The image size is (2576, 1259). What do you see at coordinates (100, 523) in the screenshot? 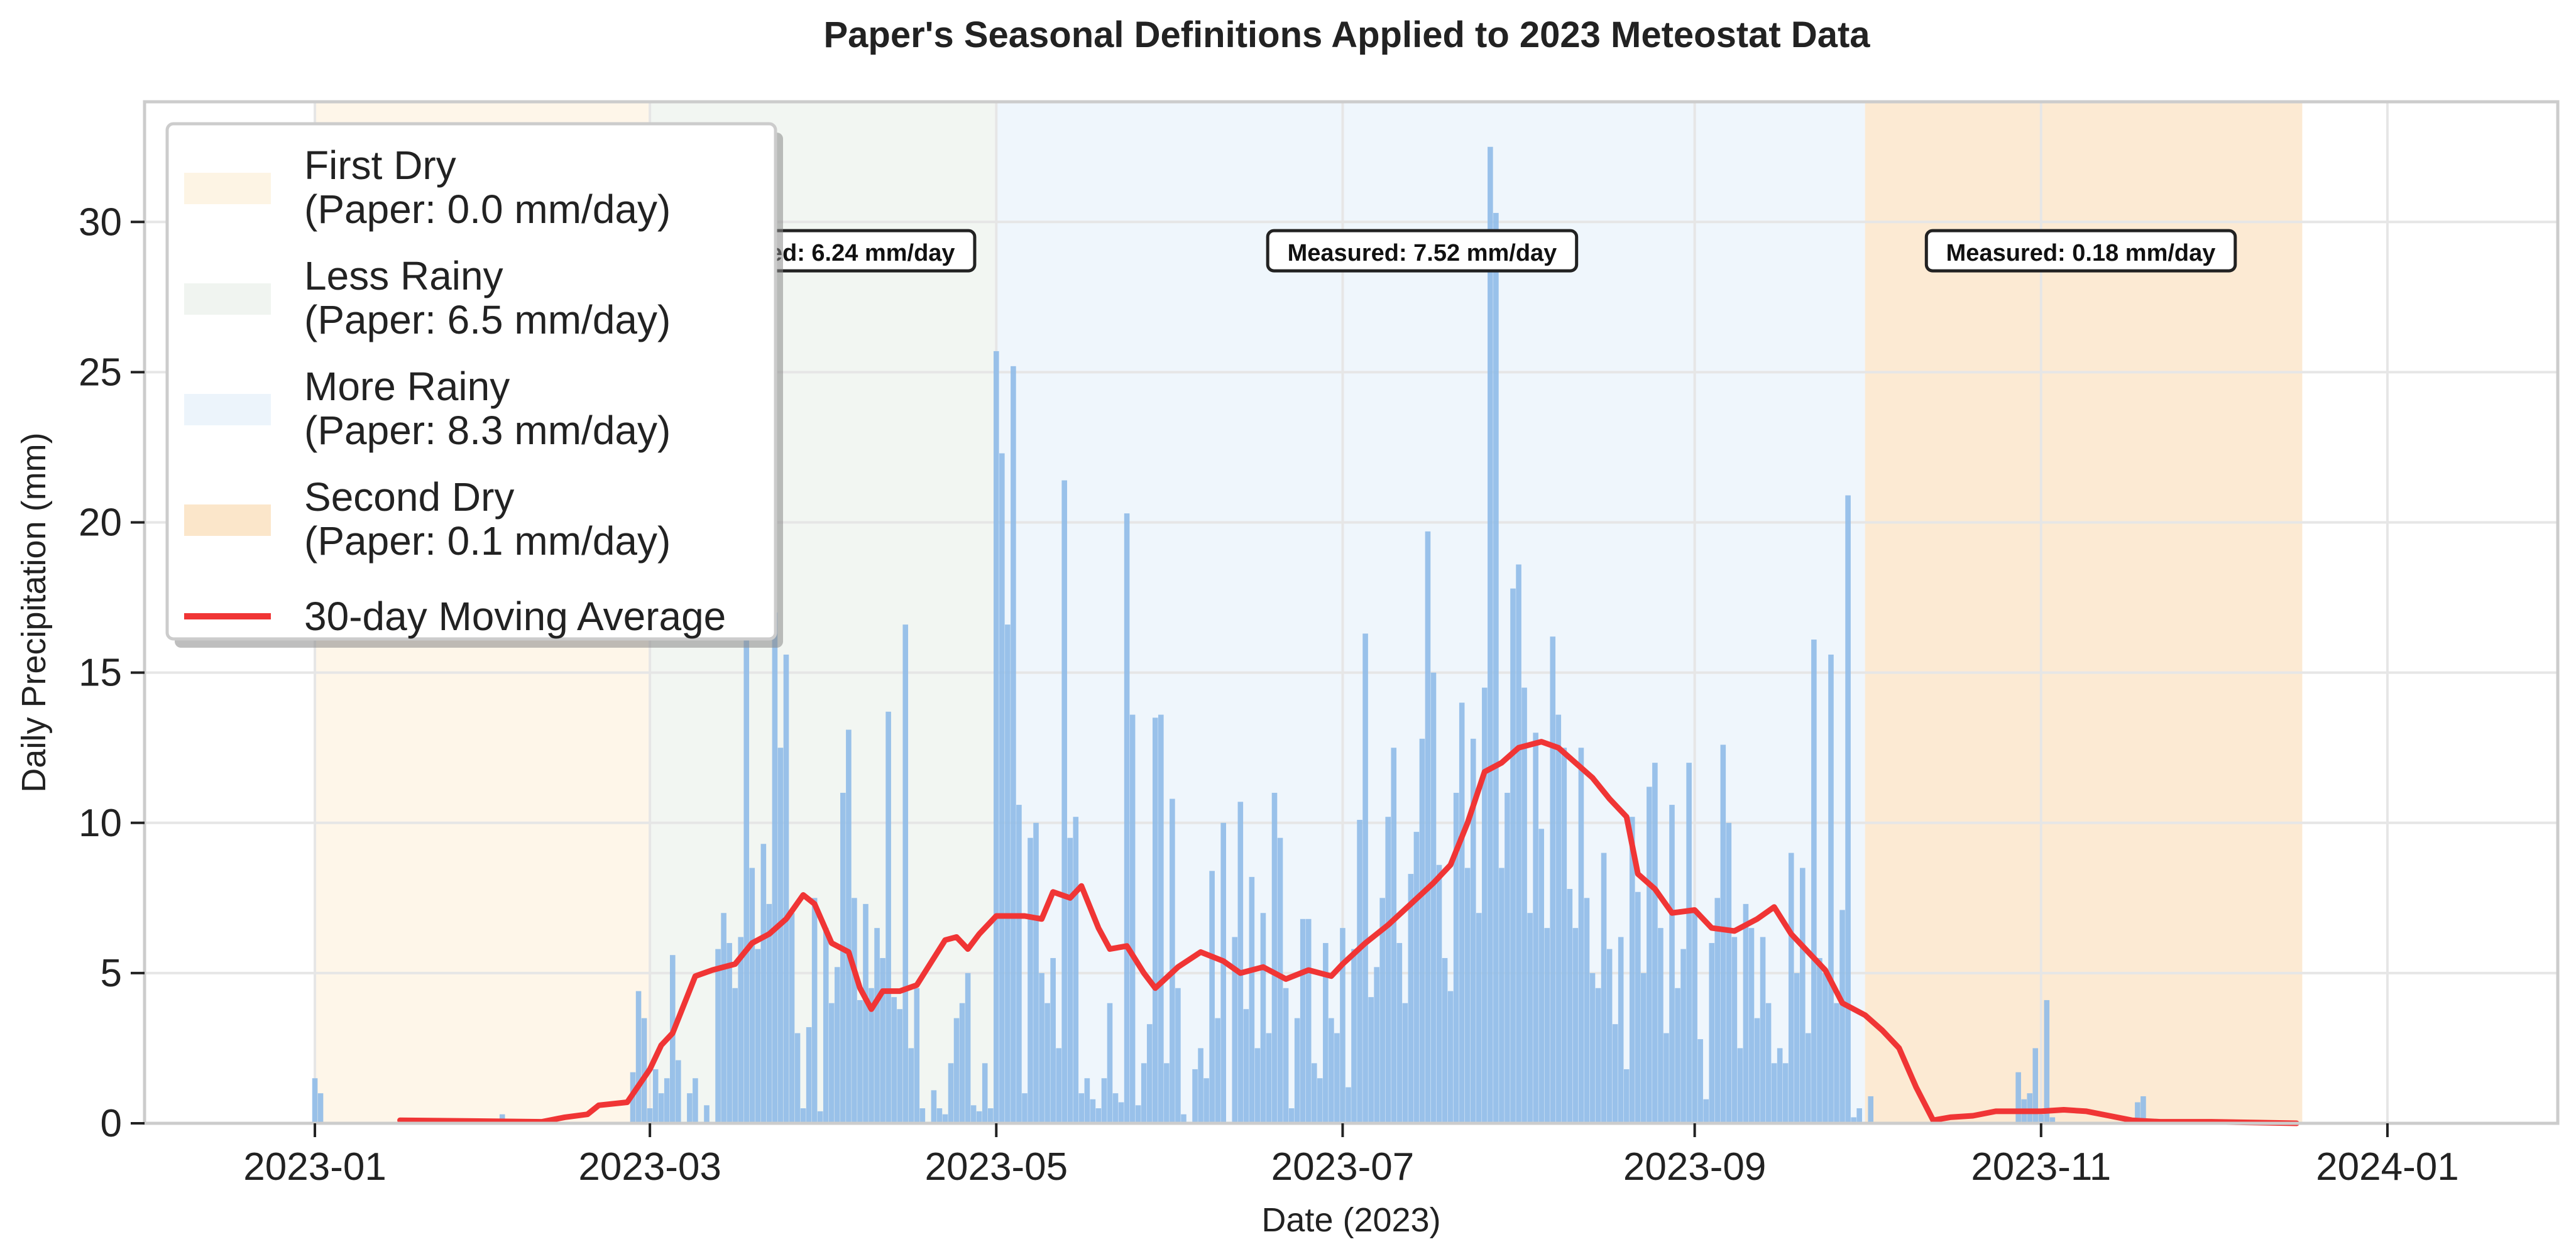
I see `y-tick-label: 20` at bounding box center [100, 523].